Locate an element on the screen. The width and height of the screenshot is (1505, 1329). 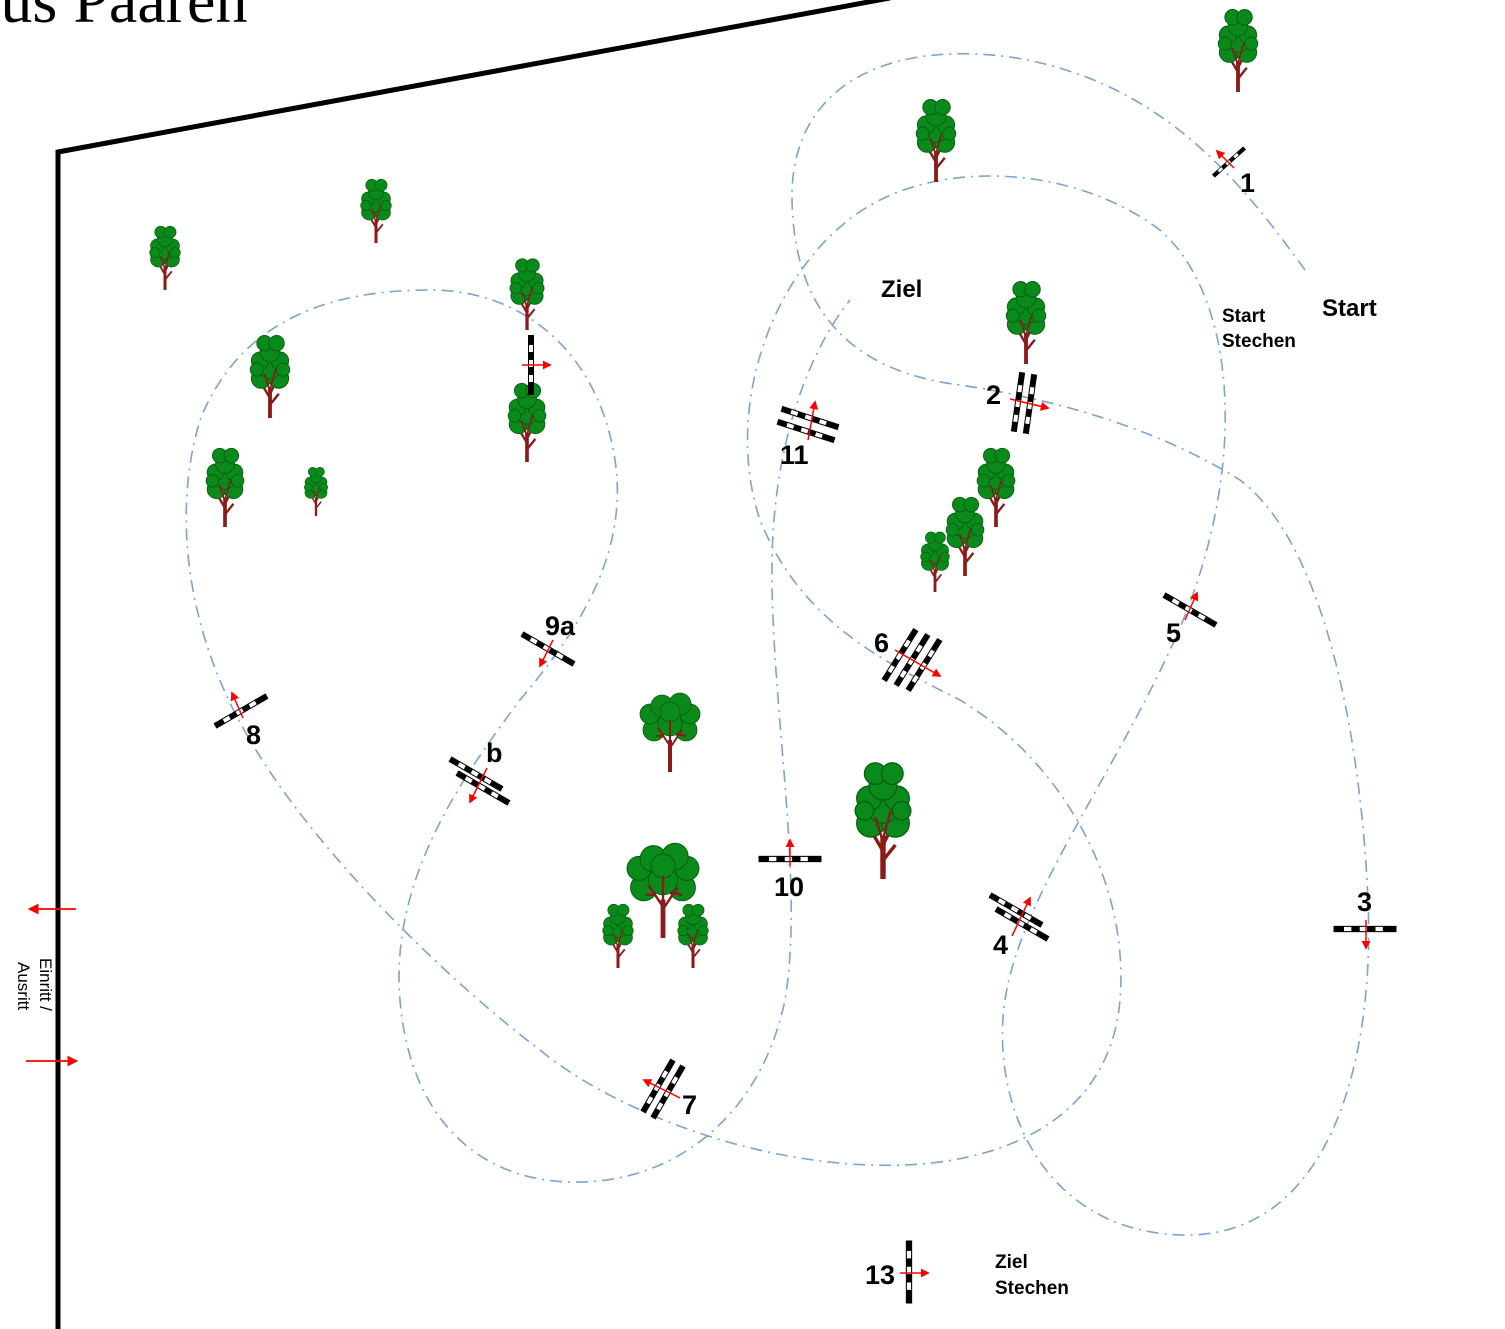
obstacle-label: b is located at coordinates (494, 753).